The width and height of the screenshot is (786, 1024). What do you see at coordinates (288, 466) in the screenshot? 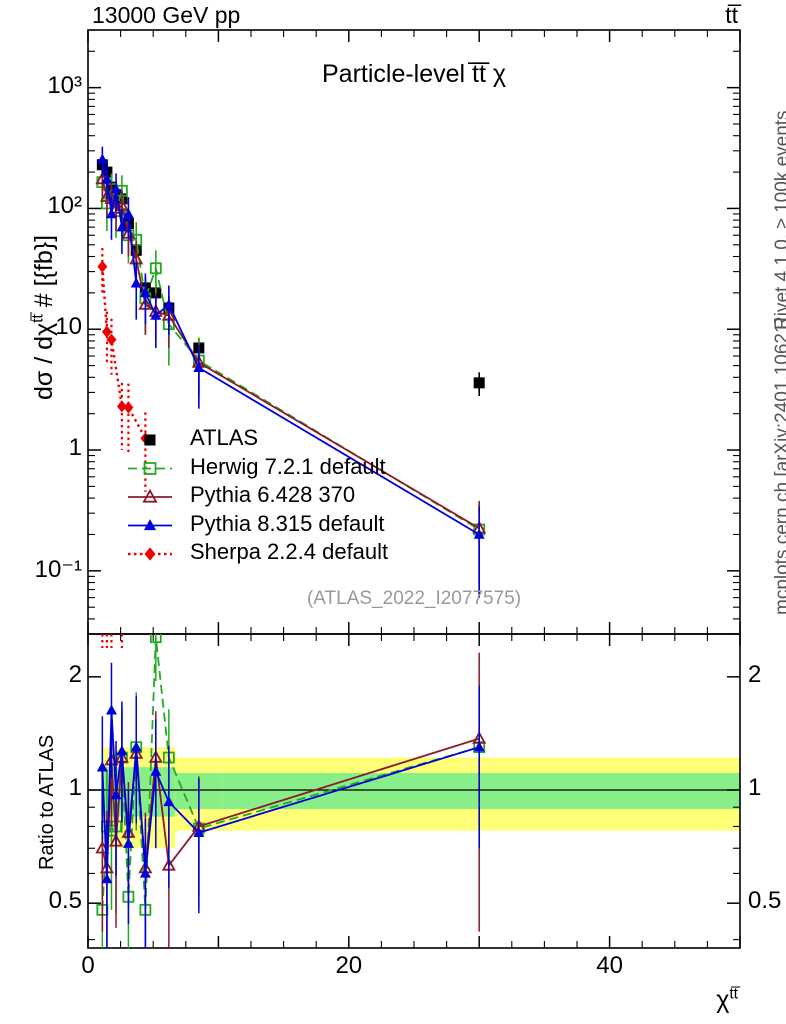
I see `legend-label-1: Herwig 7.2.1 default` at bounding box center [288, 466].